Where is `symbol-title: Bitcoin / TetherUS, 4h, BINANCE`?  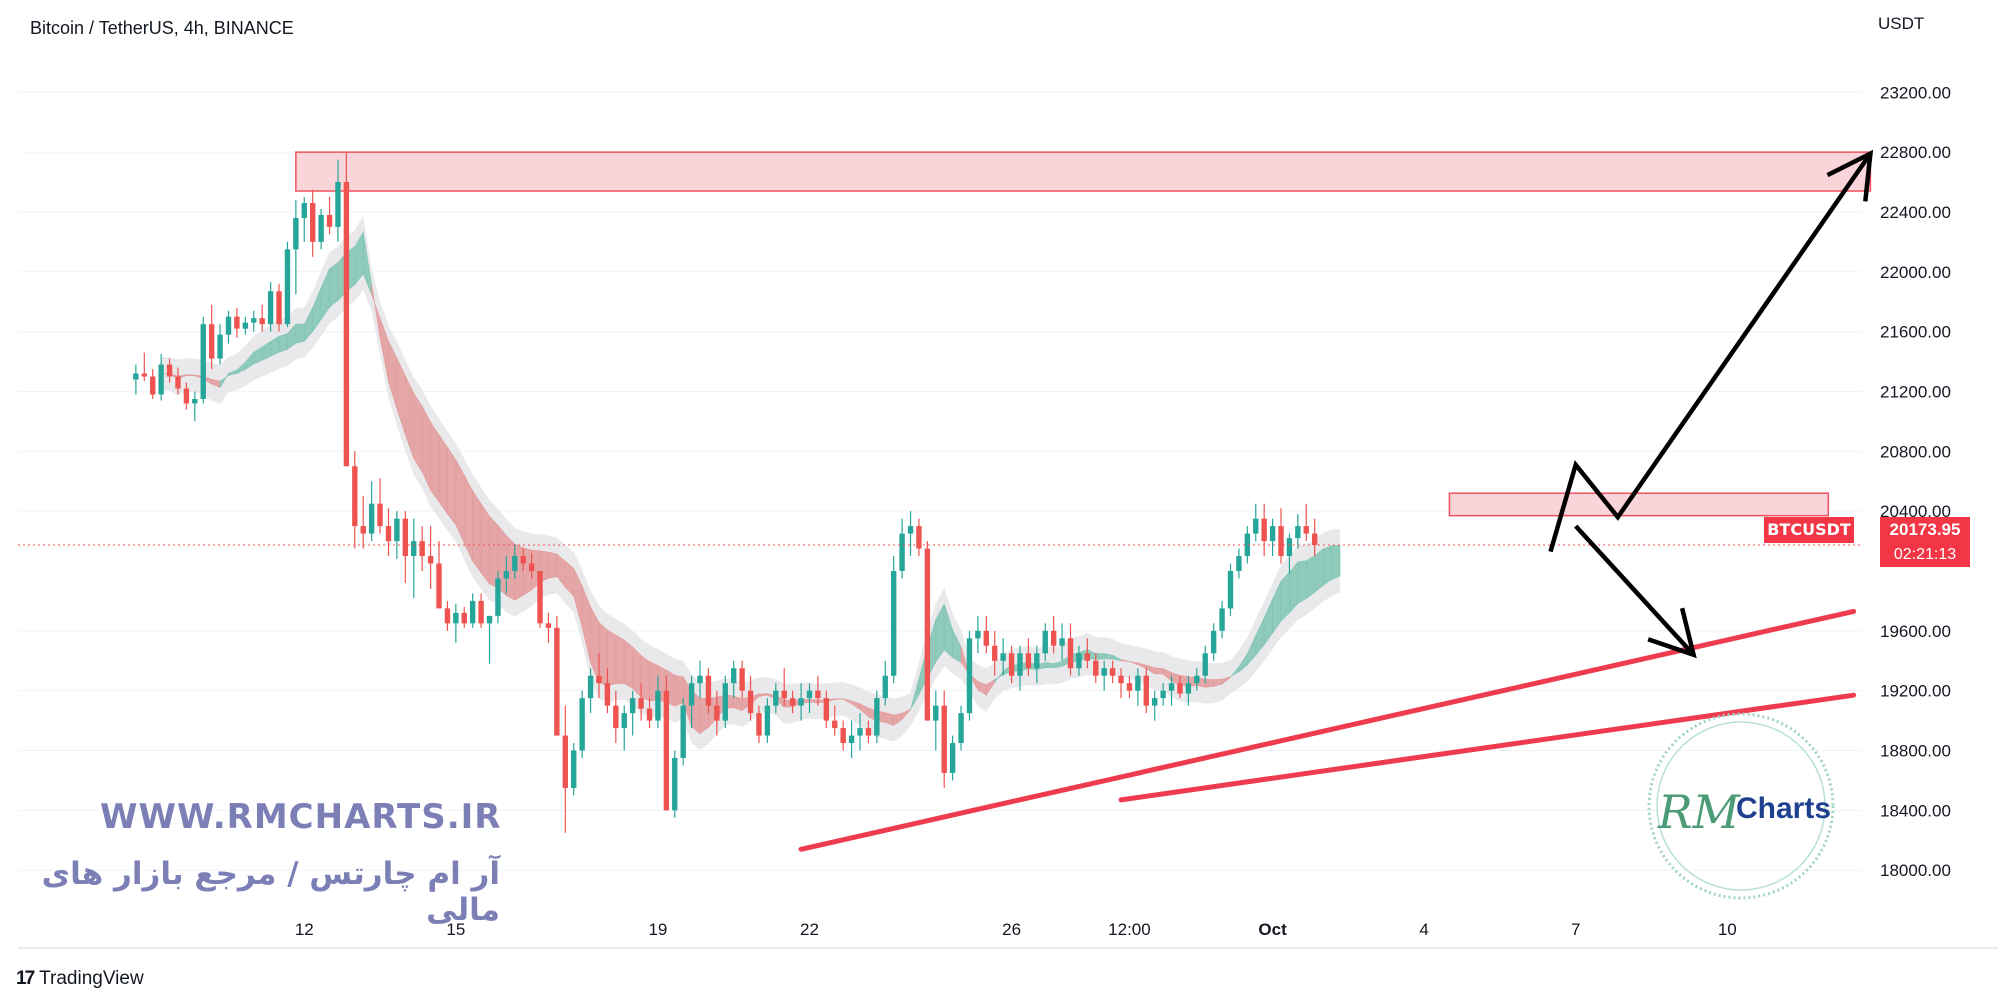
symbol-title: Bitcoin / TetherUS, 4h, BINANCE is located at coordinates (162, 28).